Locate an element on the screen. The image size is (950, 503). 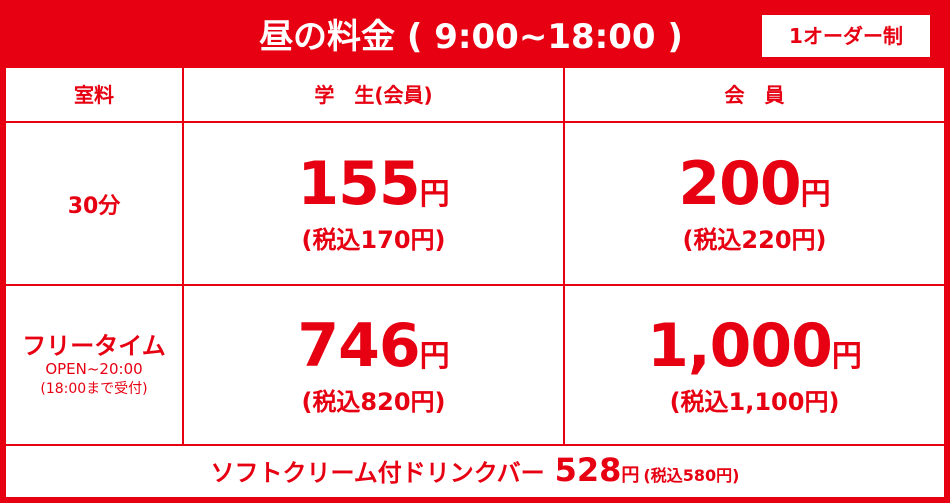
tax-price: (税込1,100円) is located at coordinates (754, 401).